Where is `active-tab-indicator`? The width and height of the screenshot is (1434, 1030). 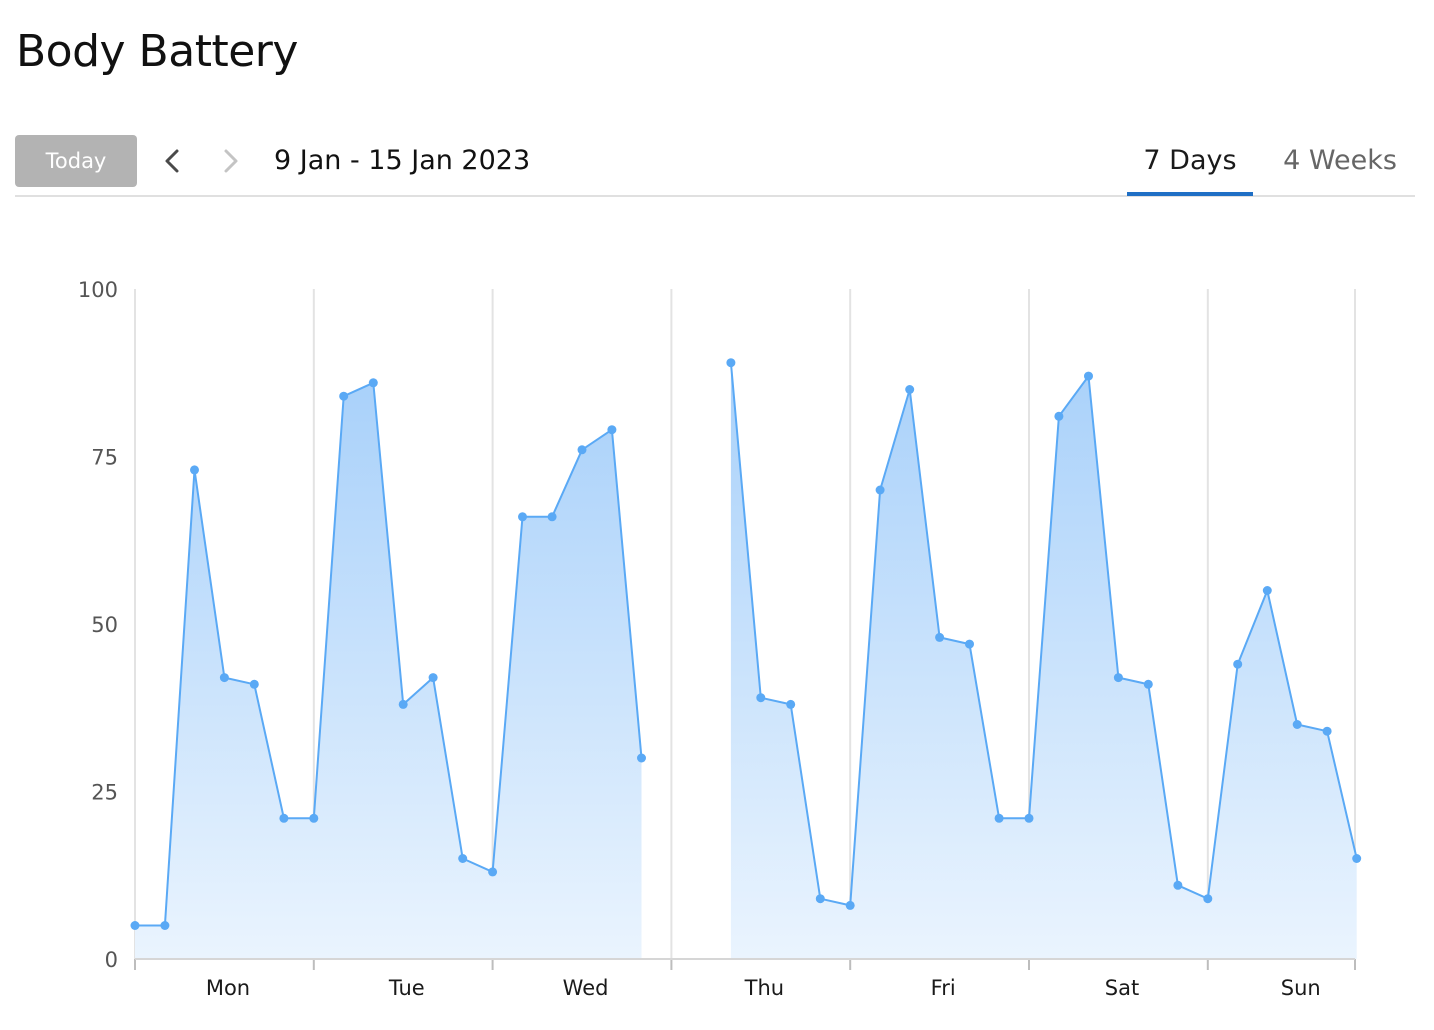 active-tab-indicator is located at coordinates (1190, 194).